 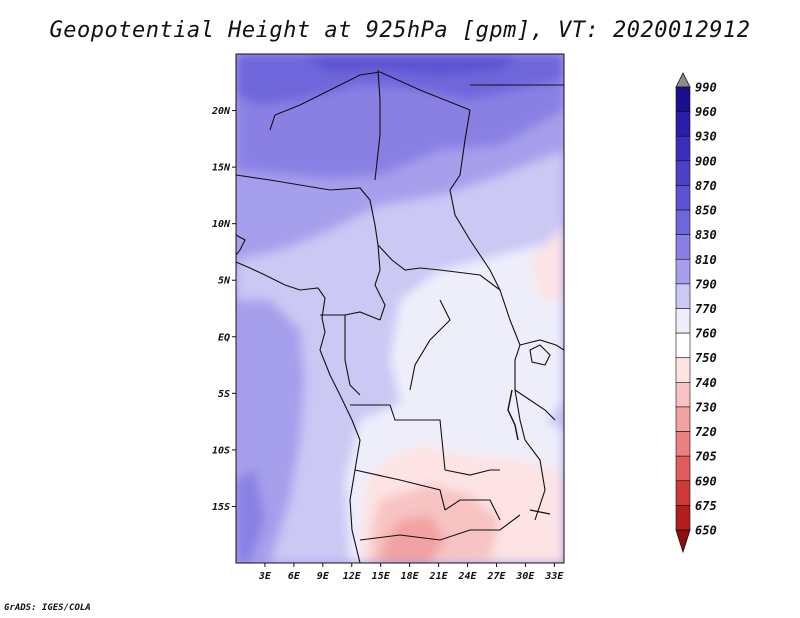 I want to click on grads-credit: GrADS: IGES/COLA, so click(x=47, y=608).